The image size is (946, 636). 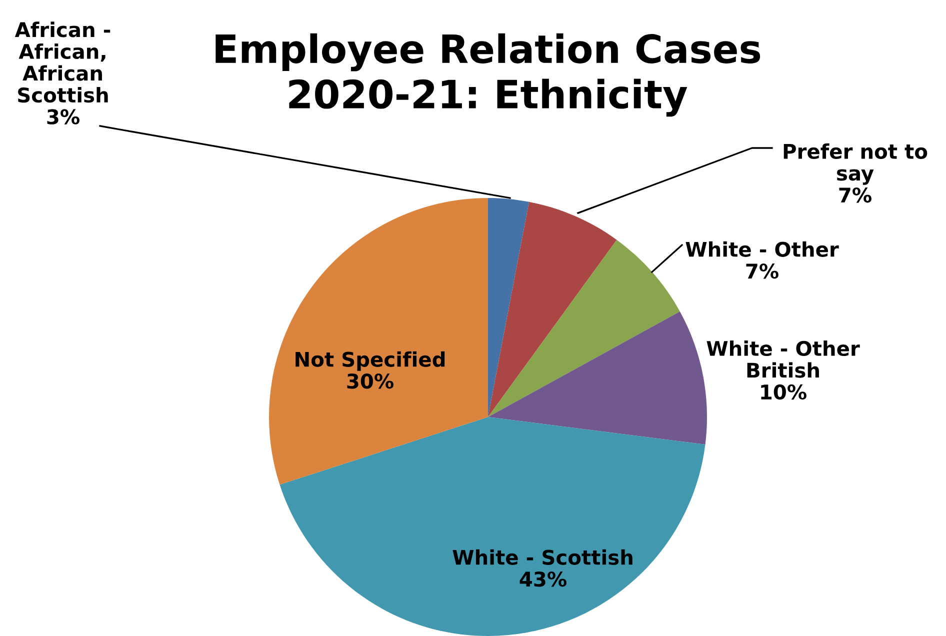 What do you see at coordinates (62, 62) in the screenshot?
I see `slice-label: African - African, African Scottish` at bounding box center [62, 62].